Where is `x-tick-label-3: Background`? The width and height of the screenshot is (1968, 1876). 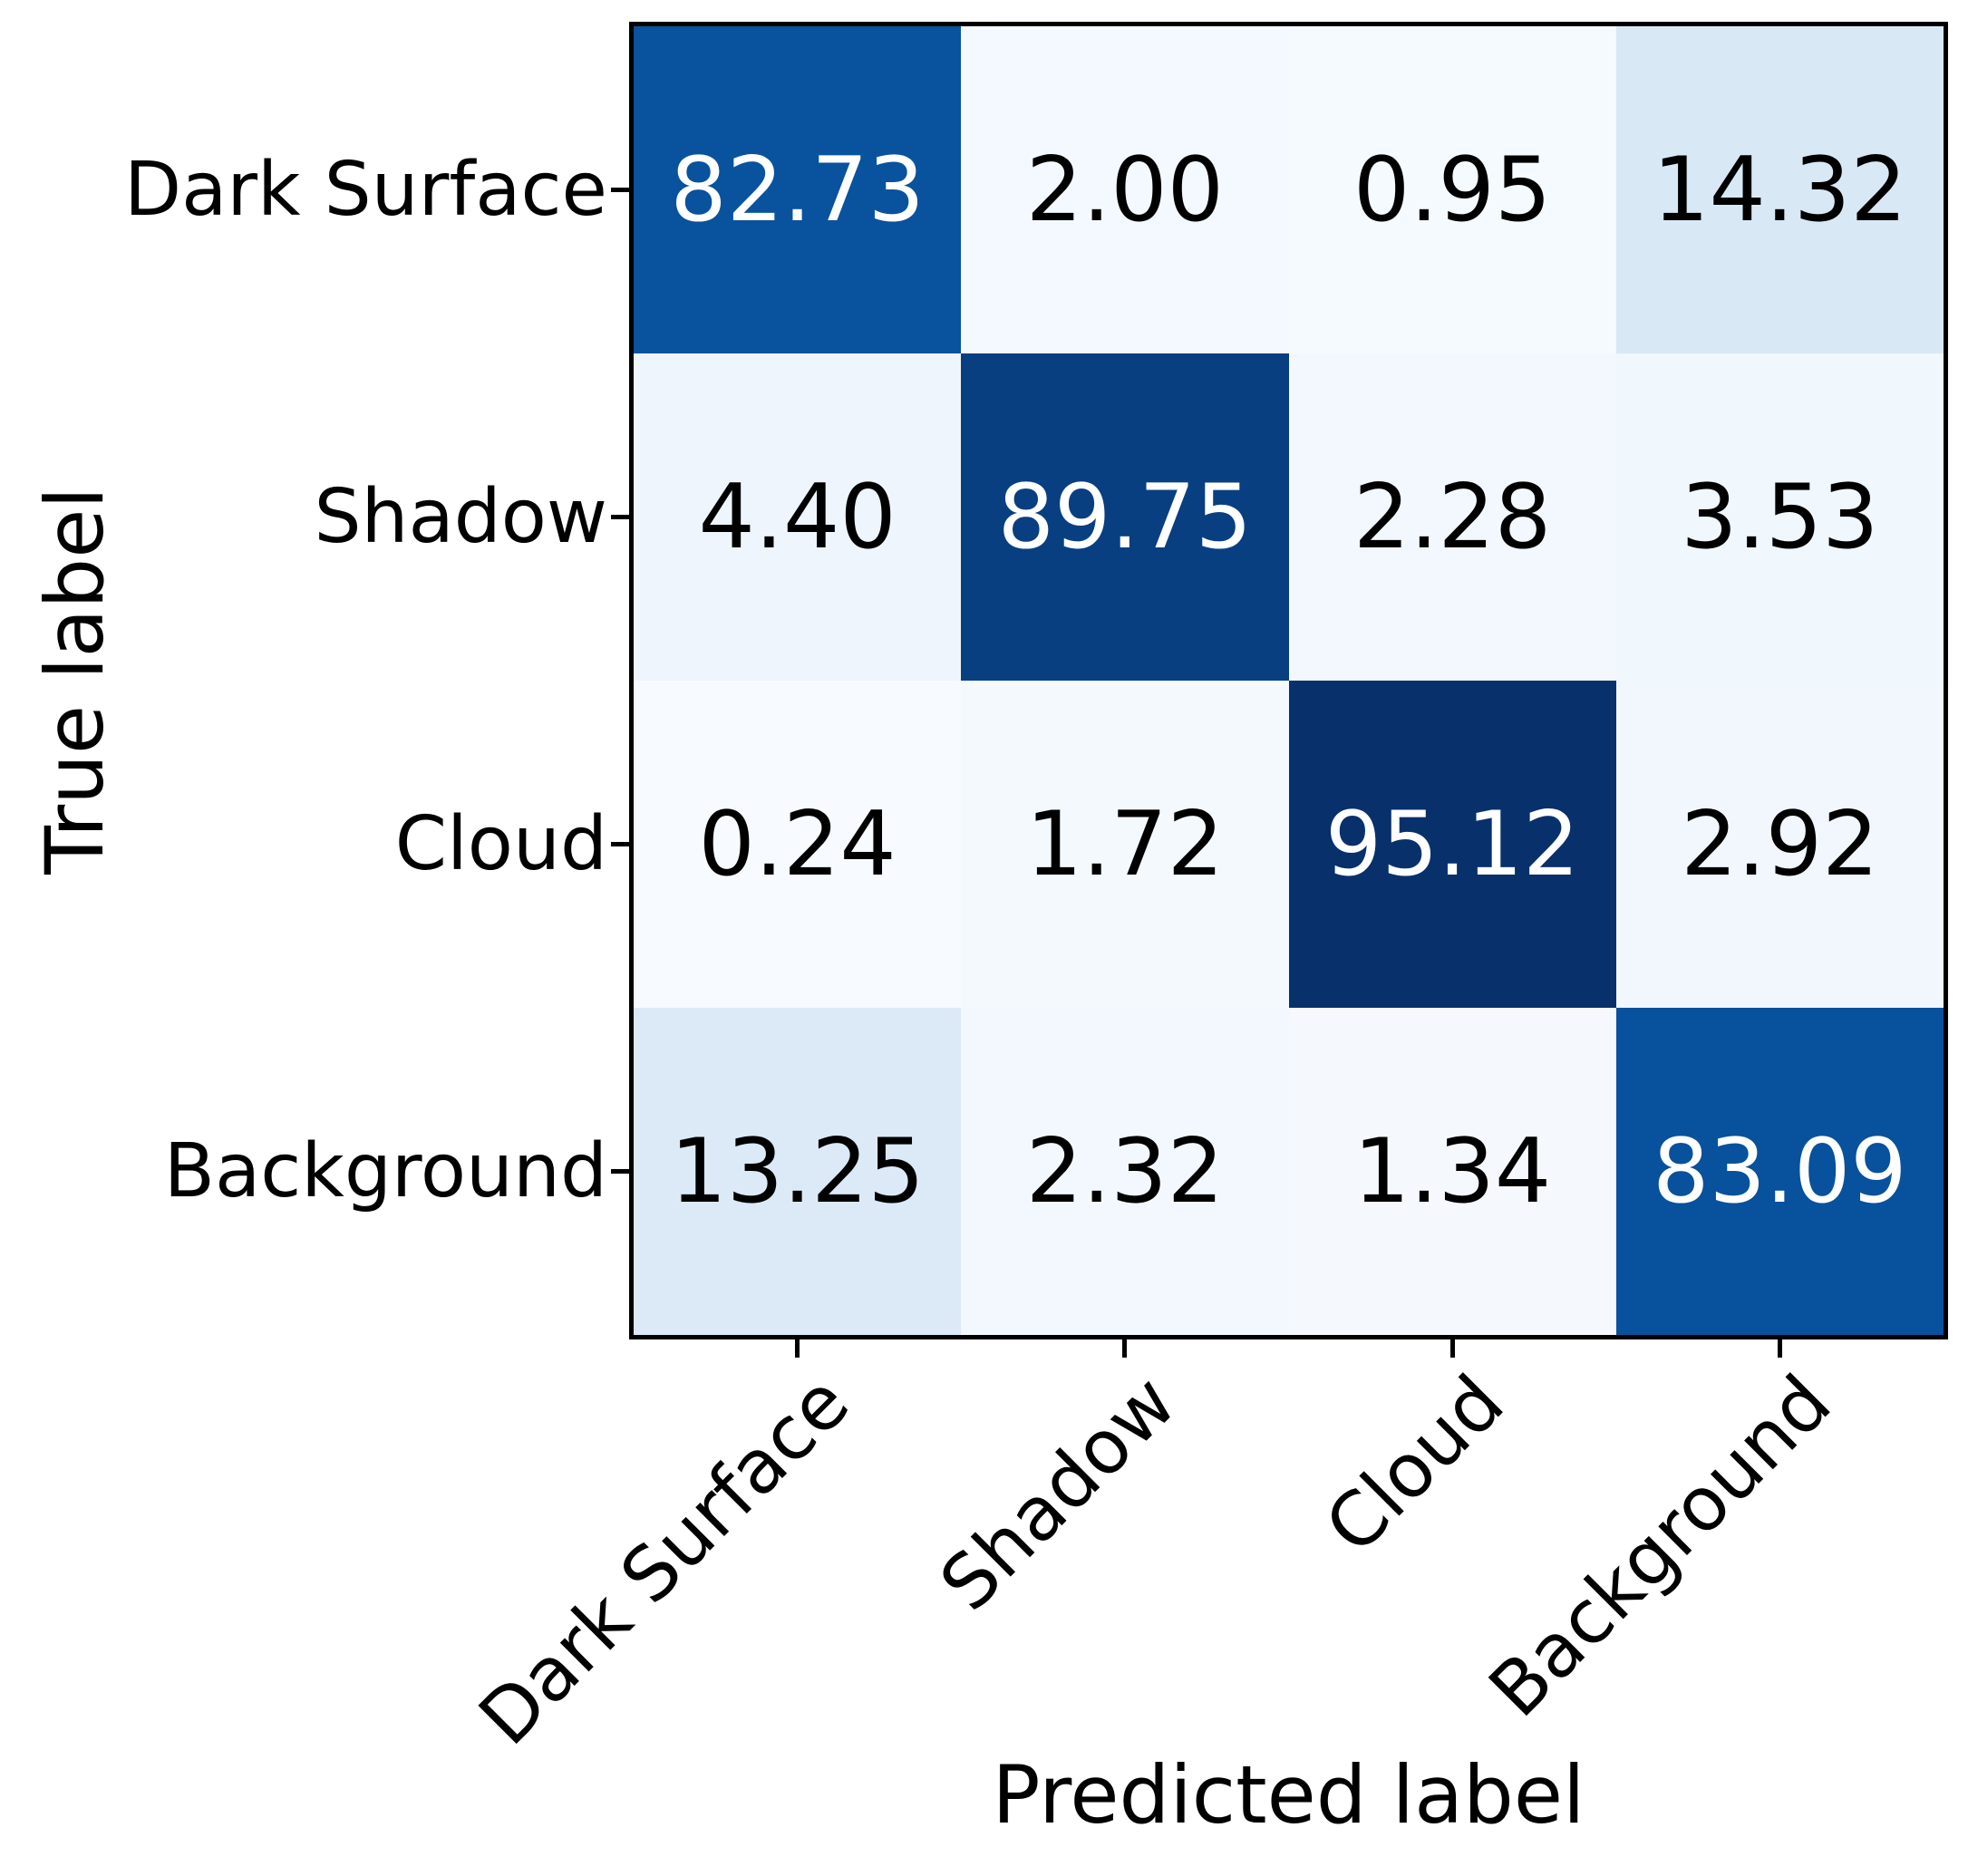
x-tick-label-3: Background is located at coordinates (1661, 1546).